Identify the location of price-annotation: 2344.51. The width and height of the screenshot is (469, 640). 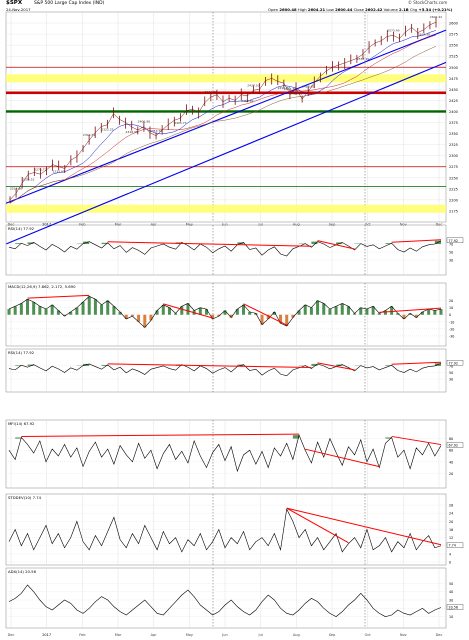
(89, 135).